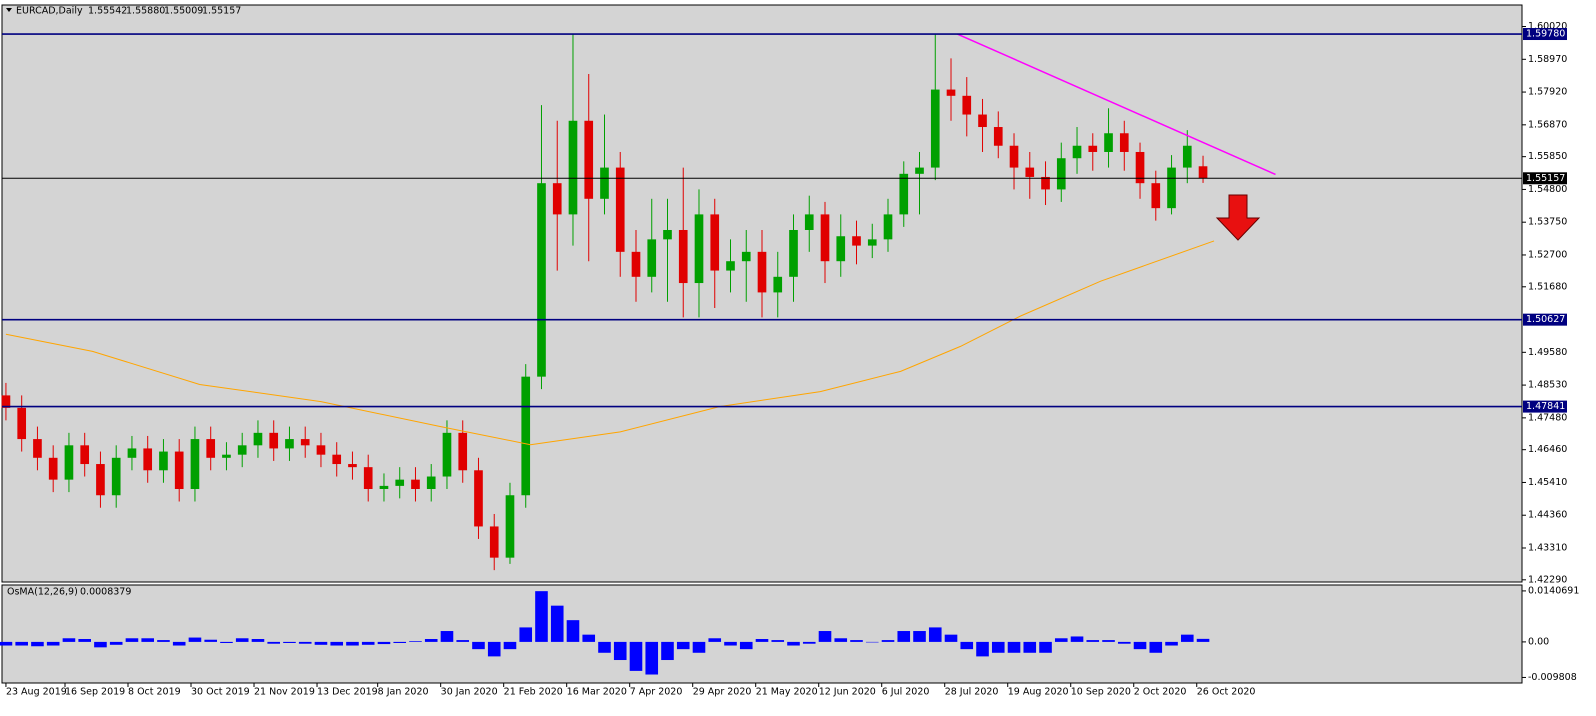 The image size is (1596, 716). I want to click on x-tick-label: 21 Nov 2019, so click(284, 692).